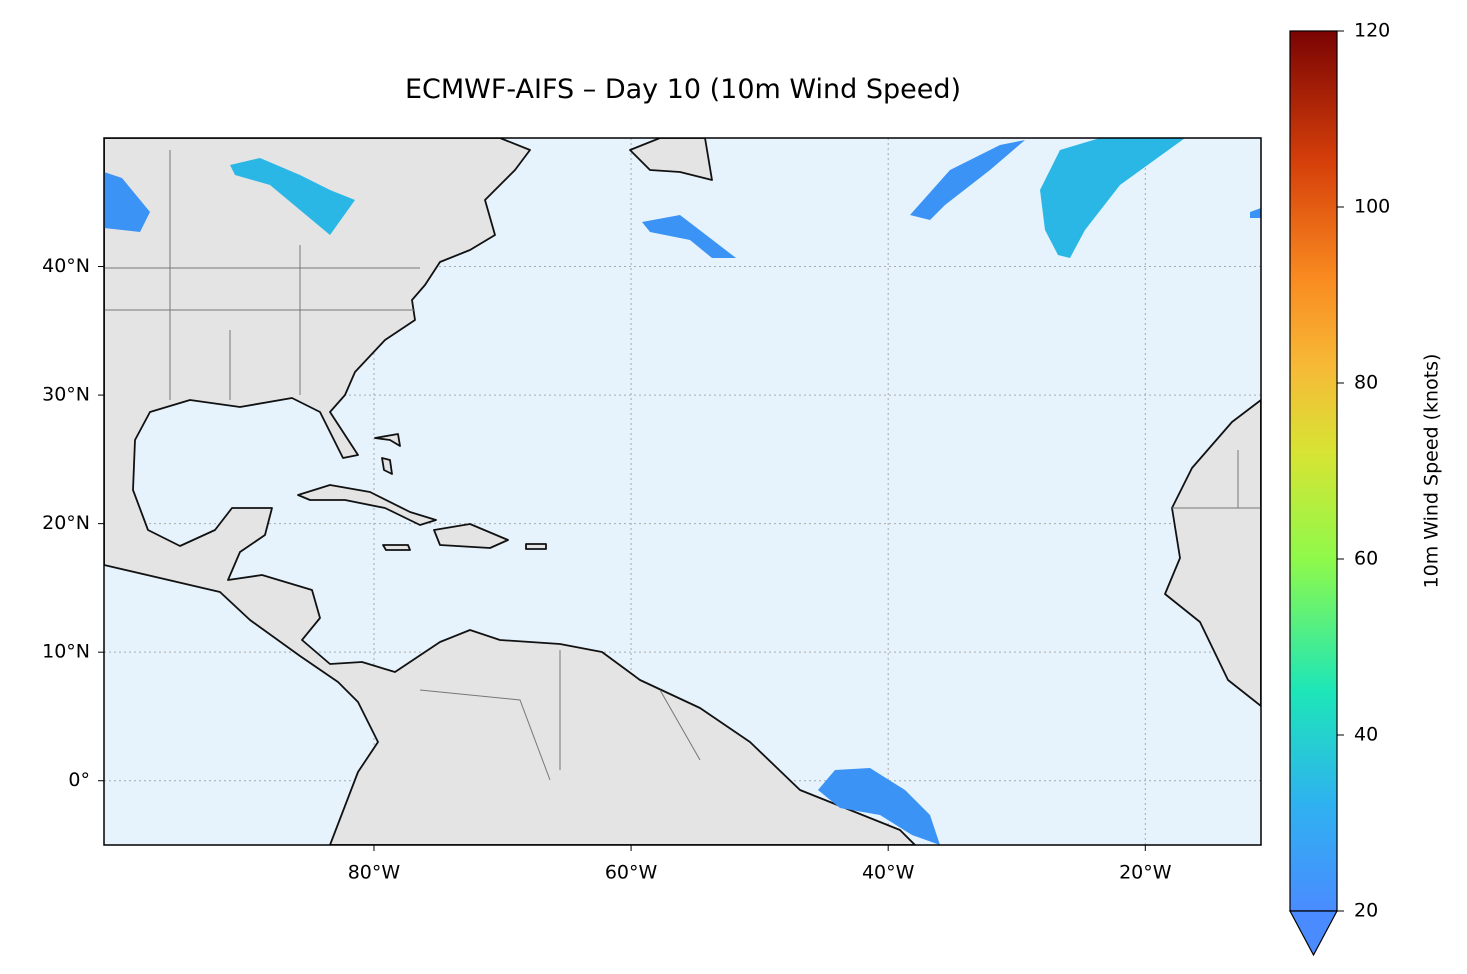 The height and width of the screenshot is (974, 1467). Describe the element at coordinates (1313, 471) in the screenshot. I see `colorbar` at that location.